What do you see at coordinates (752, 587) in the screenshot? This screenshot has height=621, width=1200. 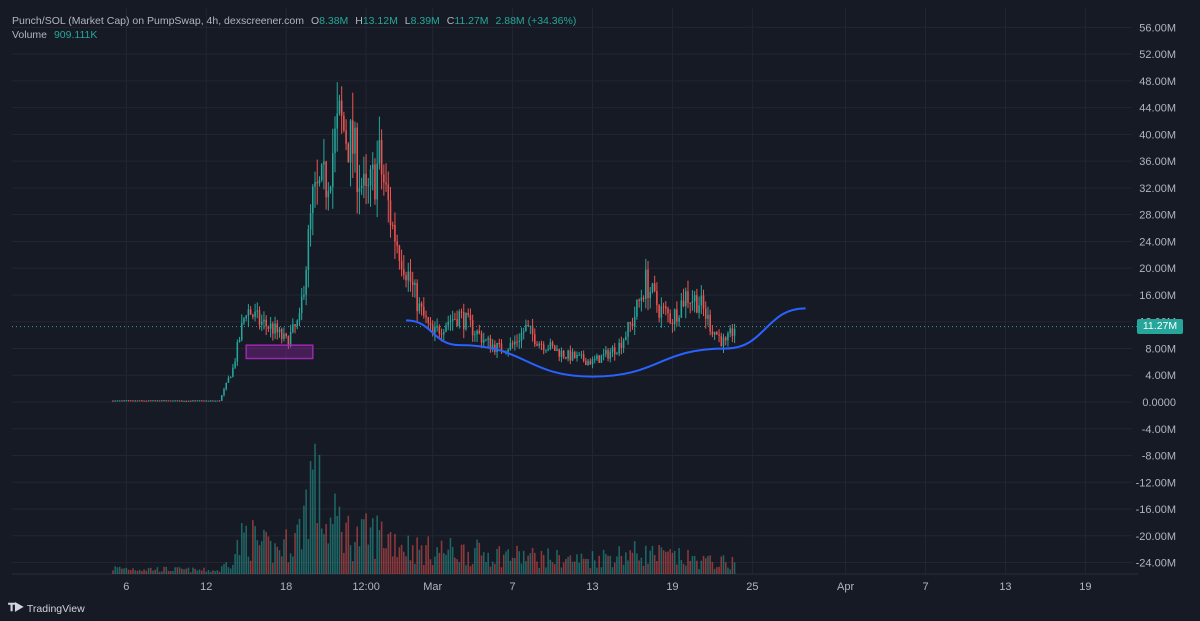 I see `x-tick-label: 25` at bounding box center [752, 587].